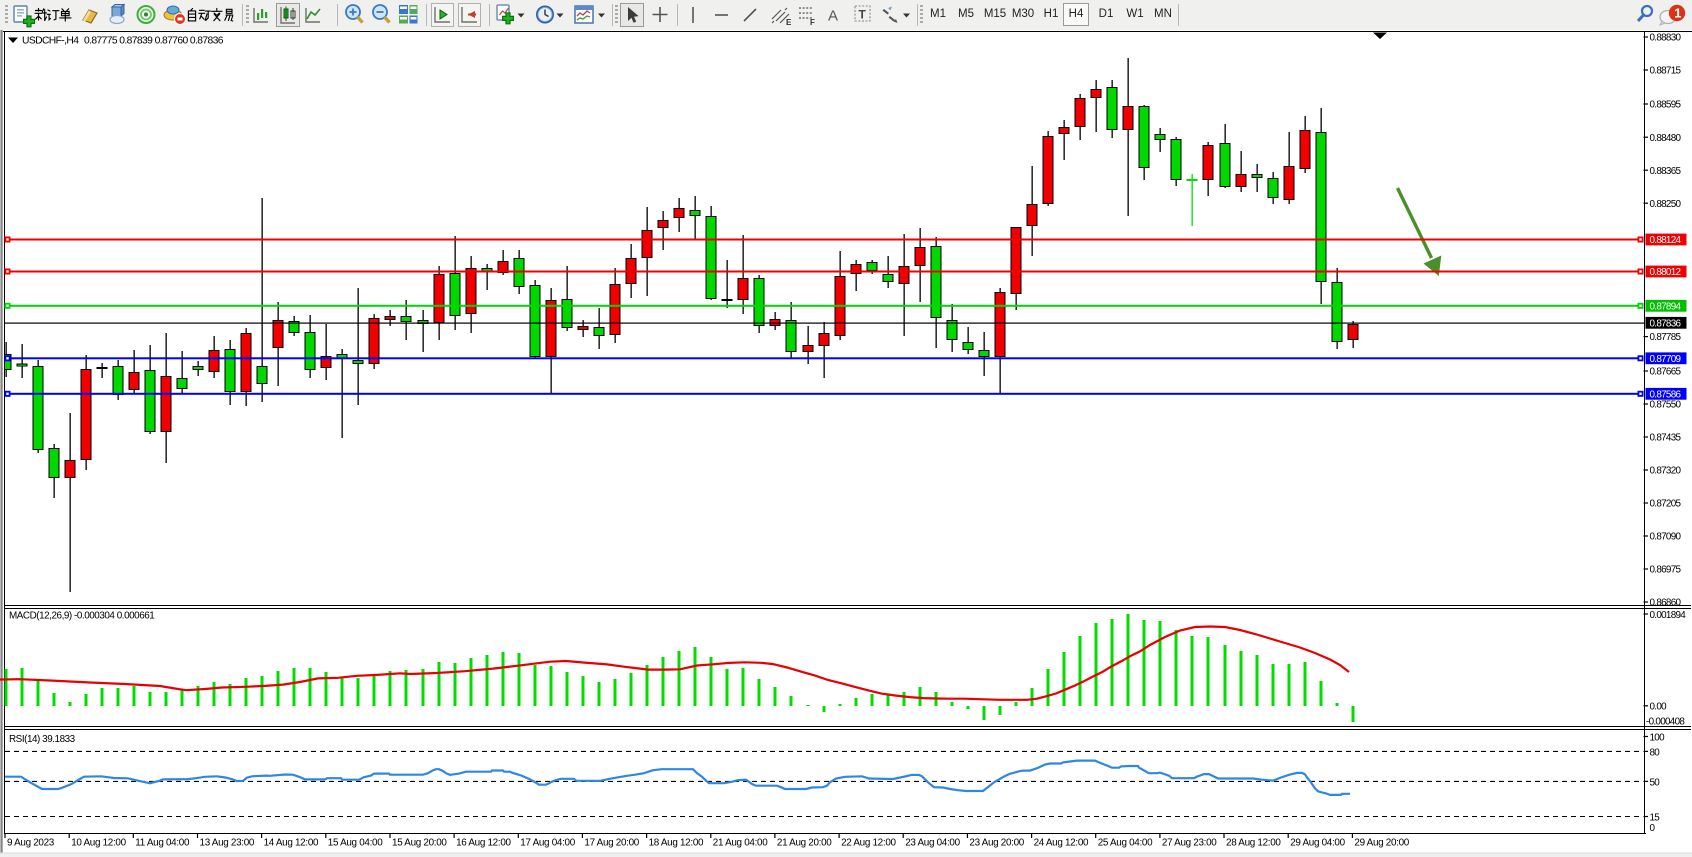  Describe the element at coordinates (82, 616) in the screenshot. I see `svg-text:MACD(12,26,9) -0.000304 0.0006: MACD(12,26,9) -0.000304 0.000661` at that location.